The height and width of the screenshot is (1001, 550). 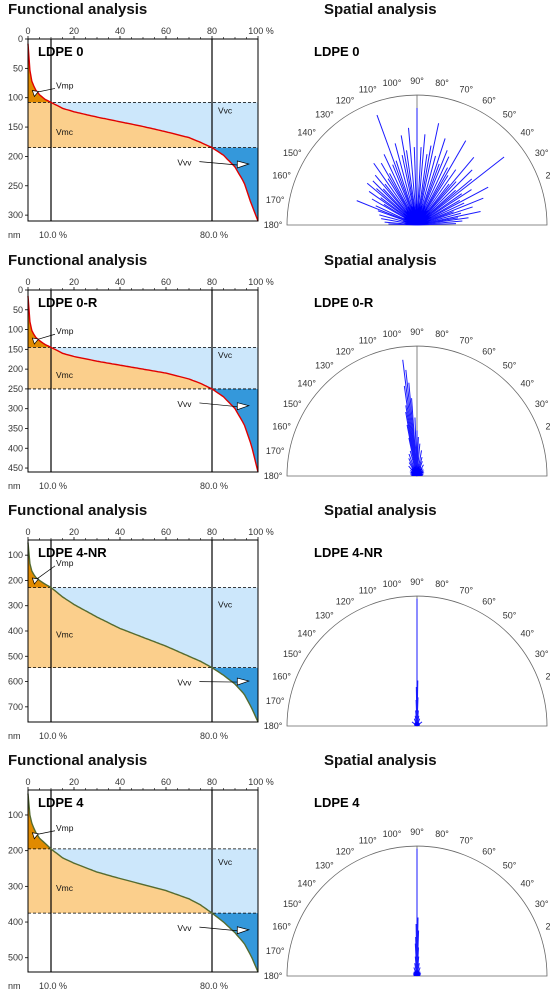 What do you see at coordinates (35, 341) in the screenshot?
I see `vmp-arrowhead` at bounding box center [35, 341].